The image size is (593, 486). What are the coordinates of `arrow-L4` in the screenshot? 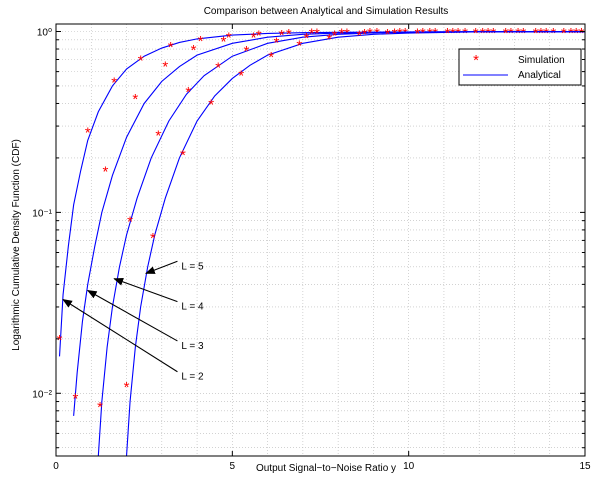 It's located at (145, 290).